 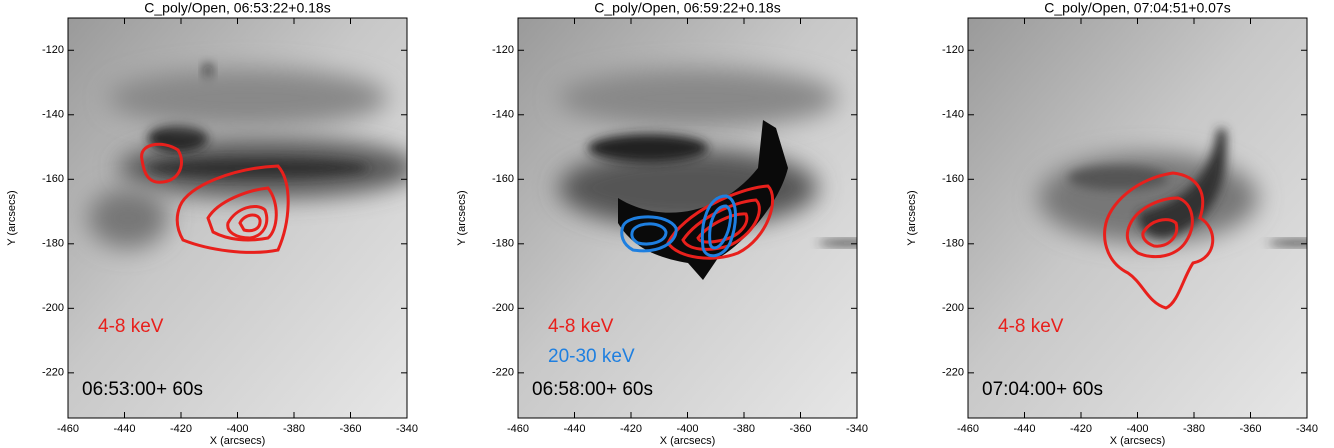 What do you see at coordinates (1042, 389) in the screenshot?
I see `time-label: 07:04:00+ 60s` at bounding box center [1042, 389].